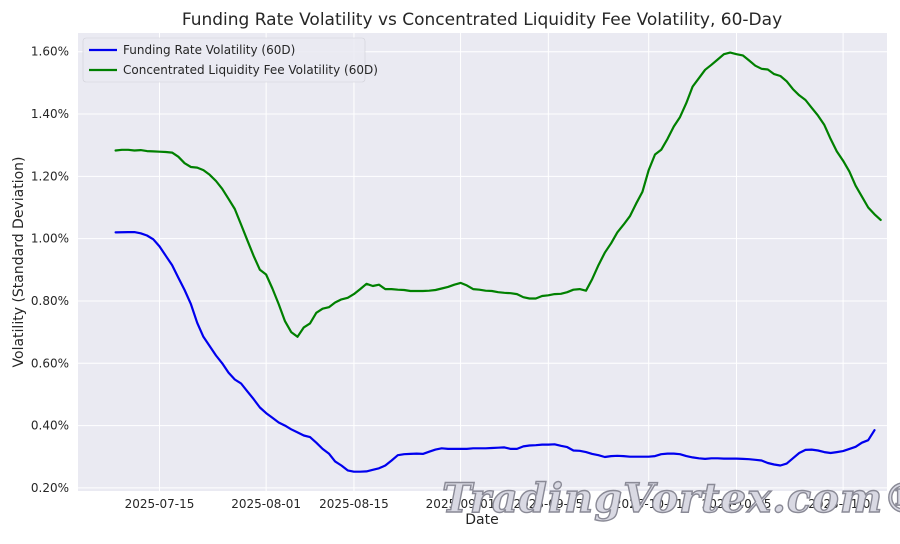 The height and width of the screenshot is (544, 900). Describe the element at coordinates (548, 504) in the screenshot. I see `x-tick-label: 2025-09-15` at that location.